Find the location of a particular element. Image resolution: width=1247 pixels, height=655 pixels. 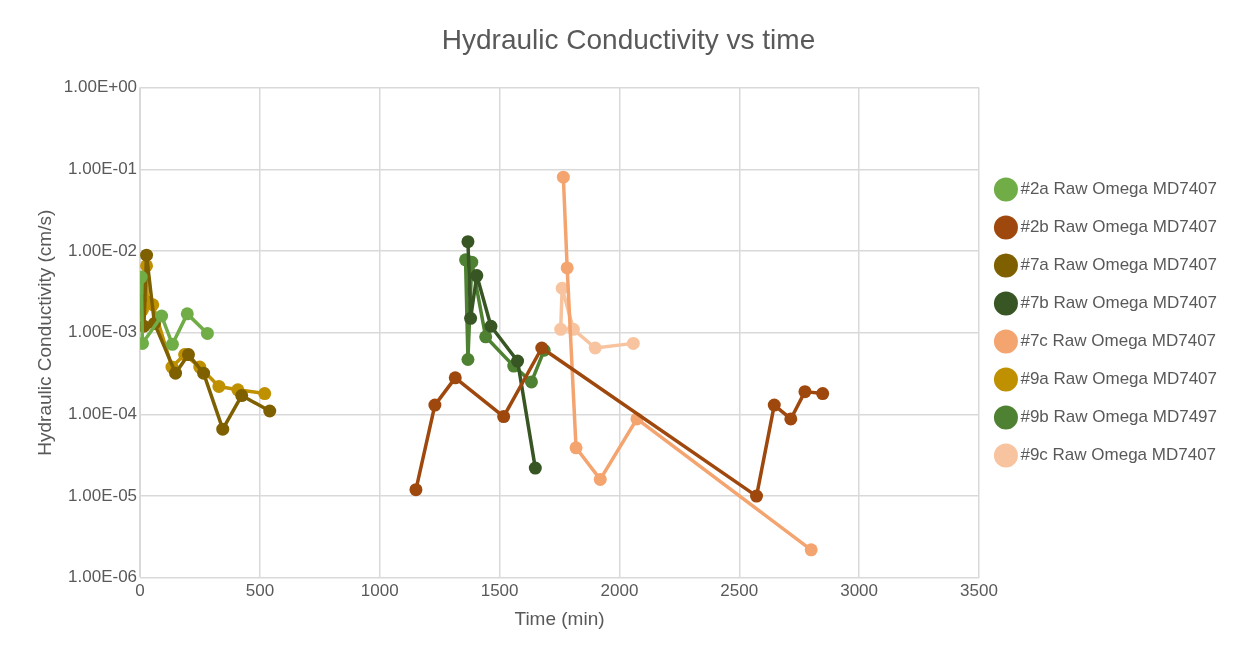

y-tick-label: 1.00E-01 is located at coordinates (103, 168).